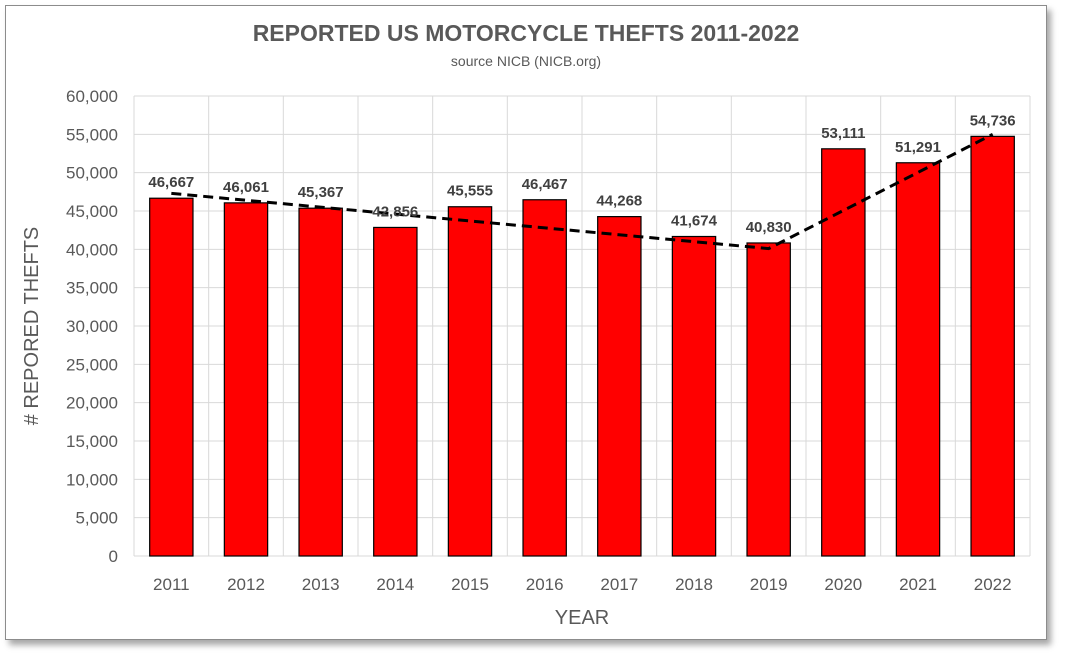  What do you see at coordinates (92, 364) in the screenshot?
I see `y-tick-label: 25,000` at bounding box center [92, 364].